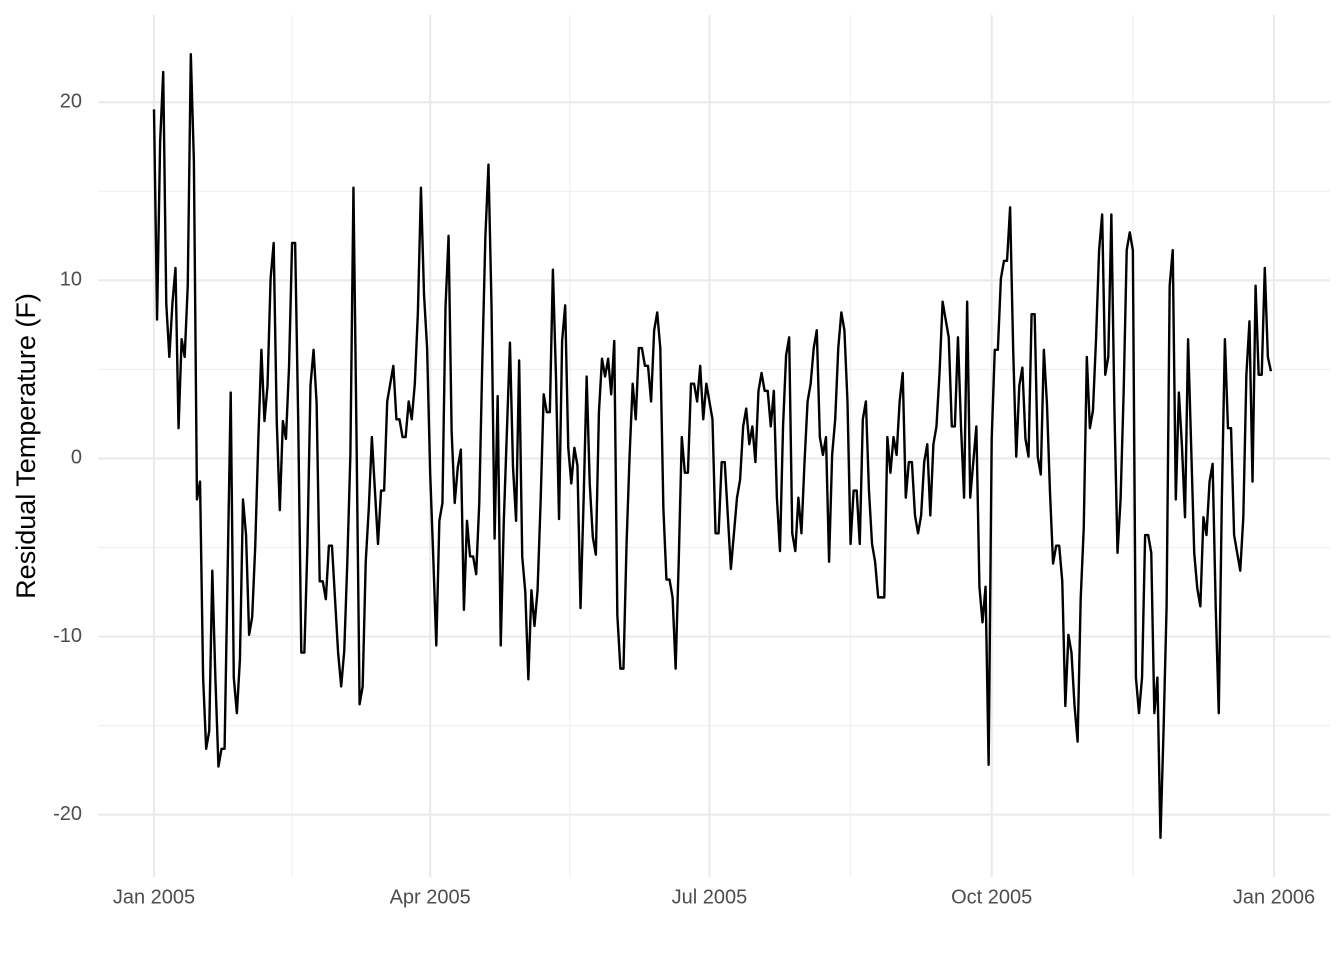 The width and height of the screenshot is (1344, 960). What do you see at coordinates (71, 280) in the screenshot?
I see `y-tick-label: 10` at bounding box center [71, 280].